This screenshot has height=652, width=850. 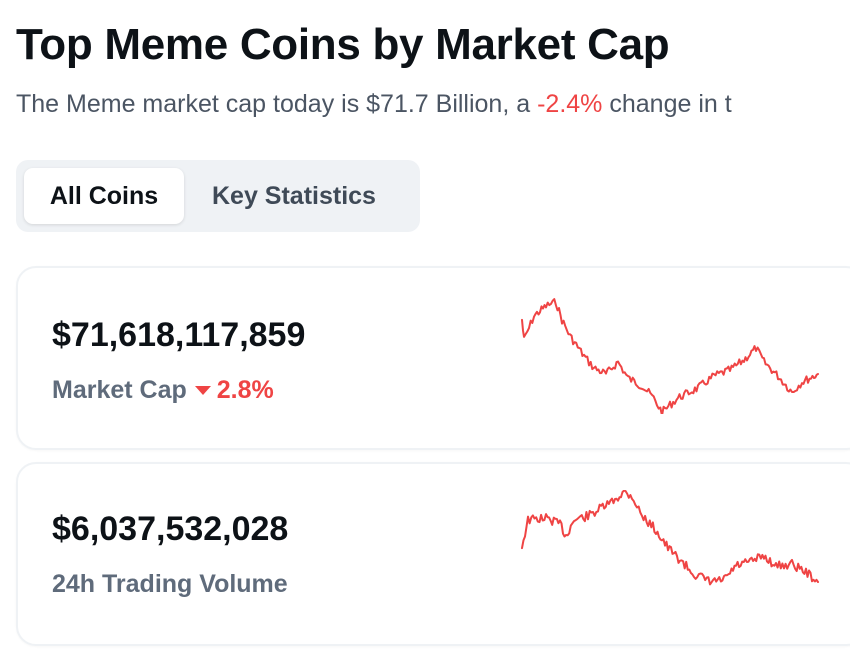 What do you see at coordinates (343, 44) in the screenshot?
I see `page-title: Top Meme Coins by Market Cap` at bounding box center [343, 44].